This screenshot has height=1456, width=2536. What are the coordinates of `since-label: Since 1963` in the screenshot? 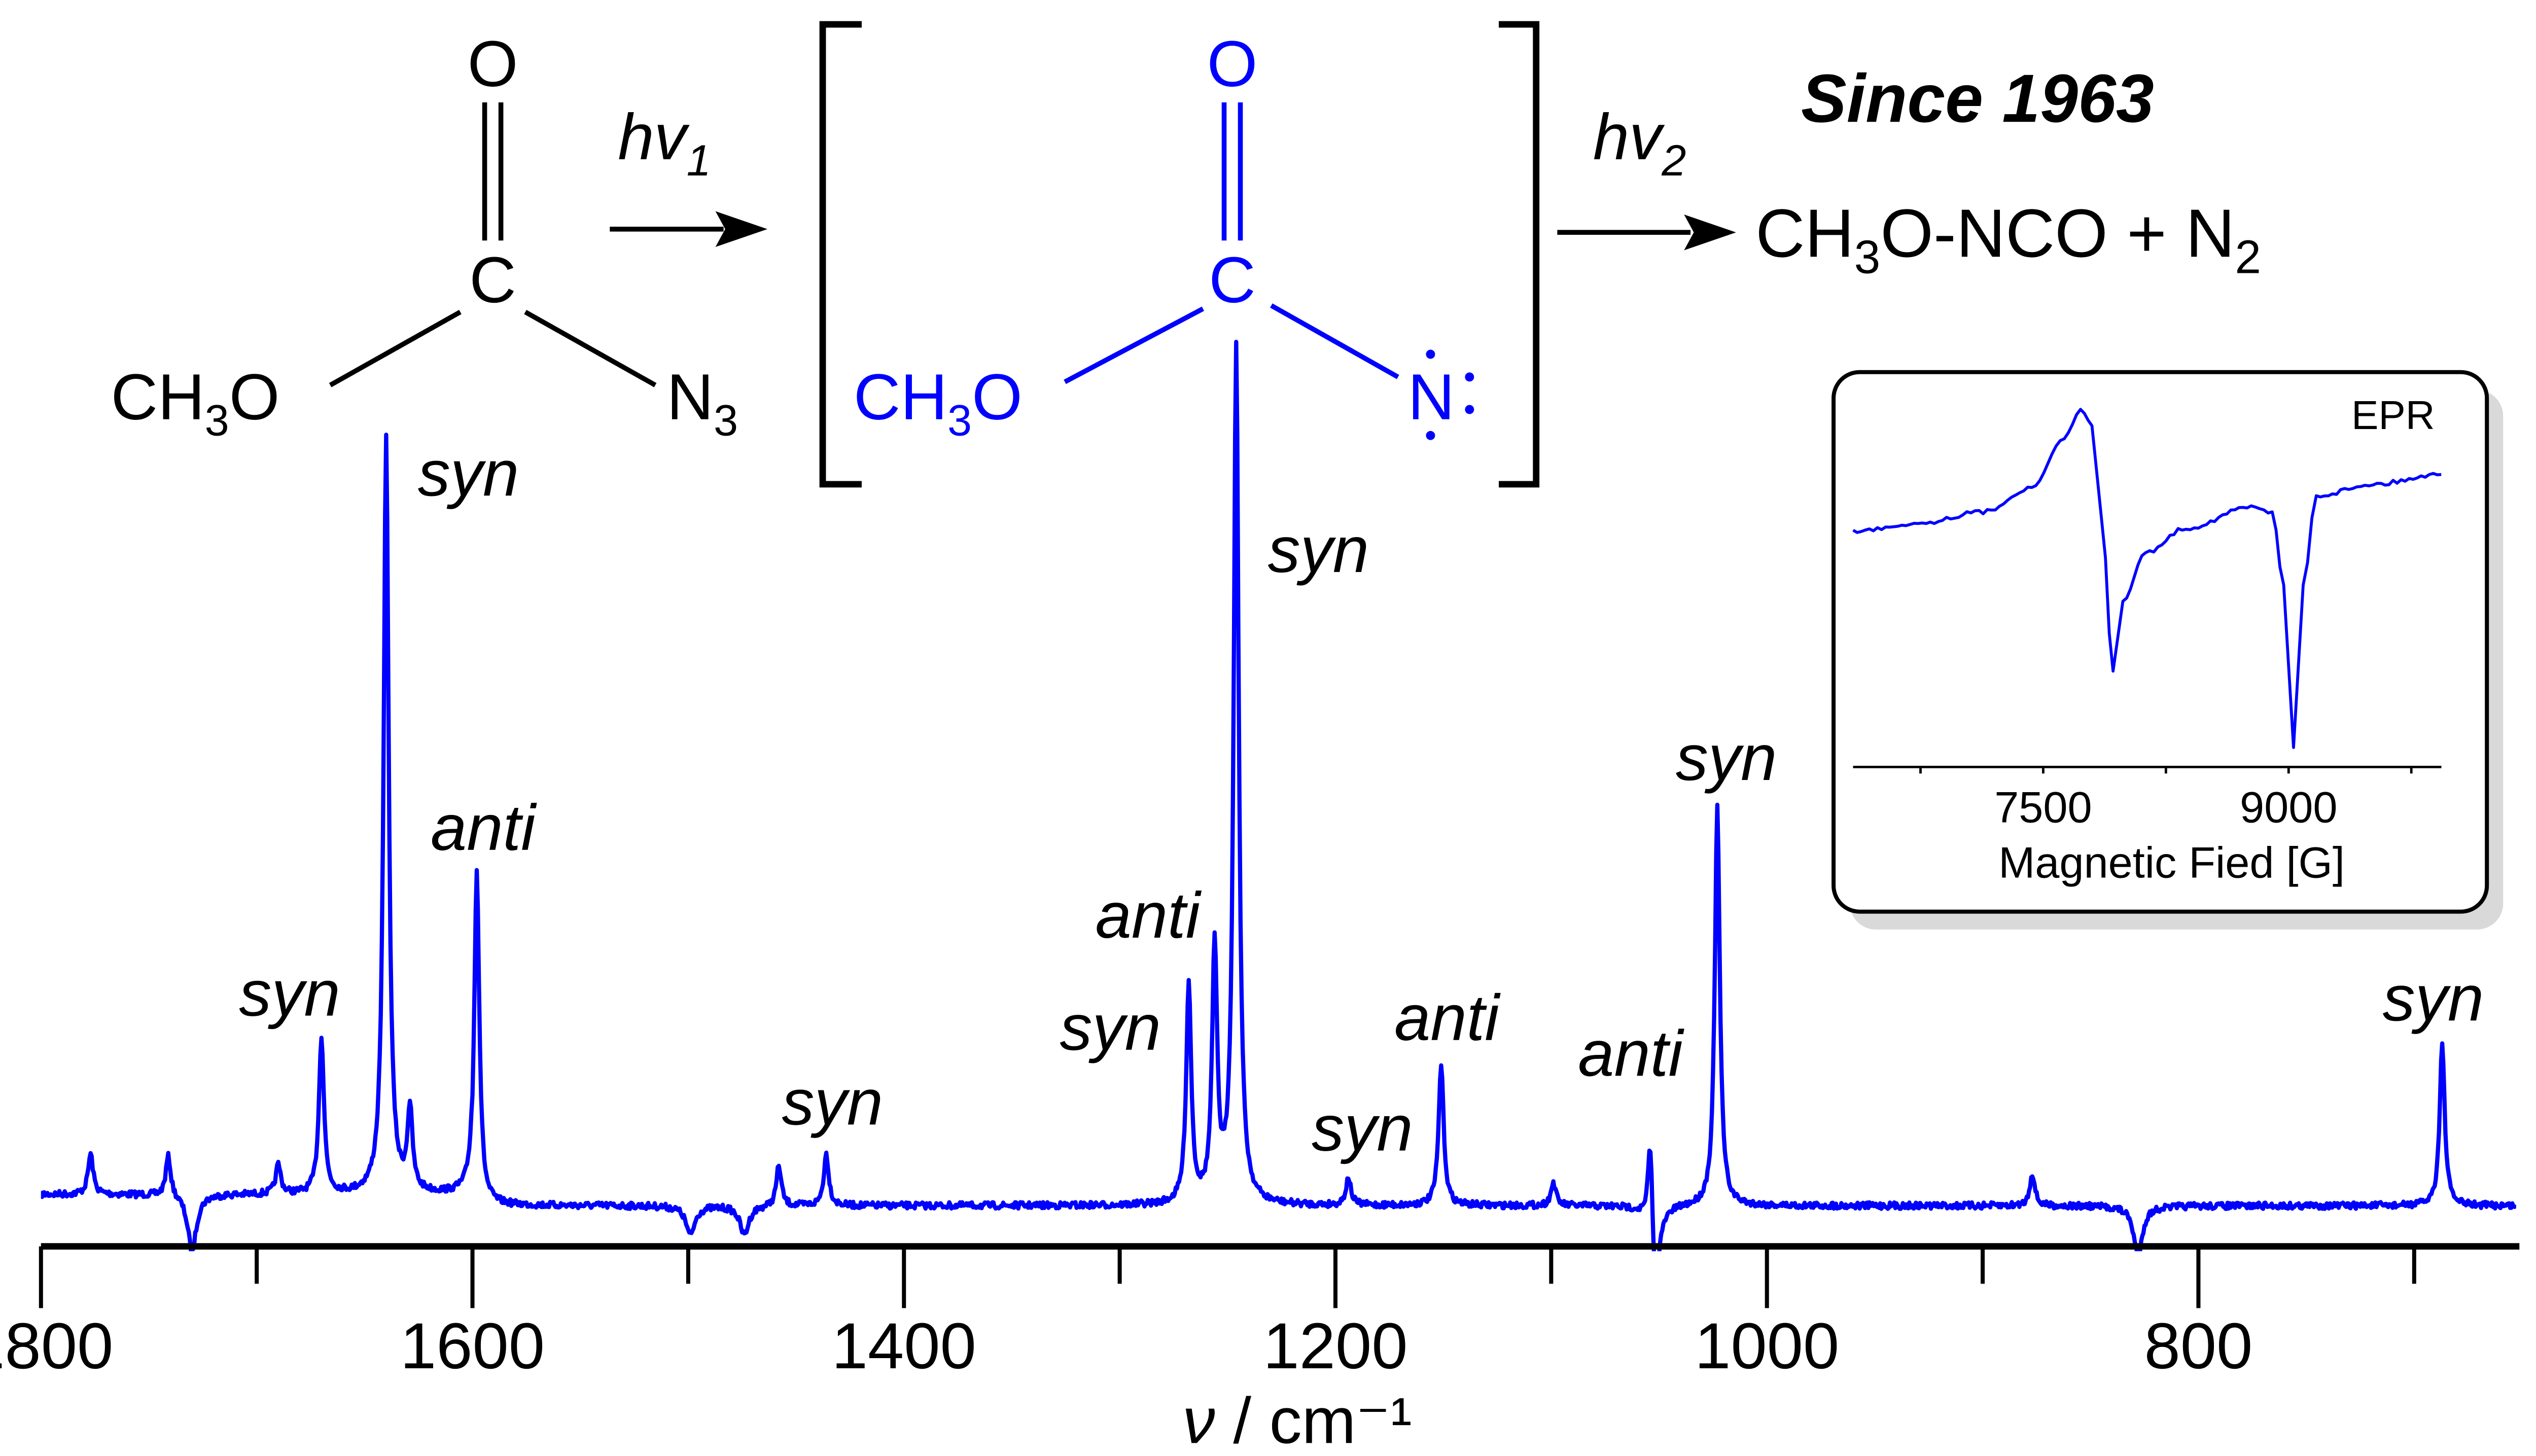 It's located at (1977, 98).